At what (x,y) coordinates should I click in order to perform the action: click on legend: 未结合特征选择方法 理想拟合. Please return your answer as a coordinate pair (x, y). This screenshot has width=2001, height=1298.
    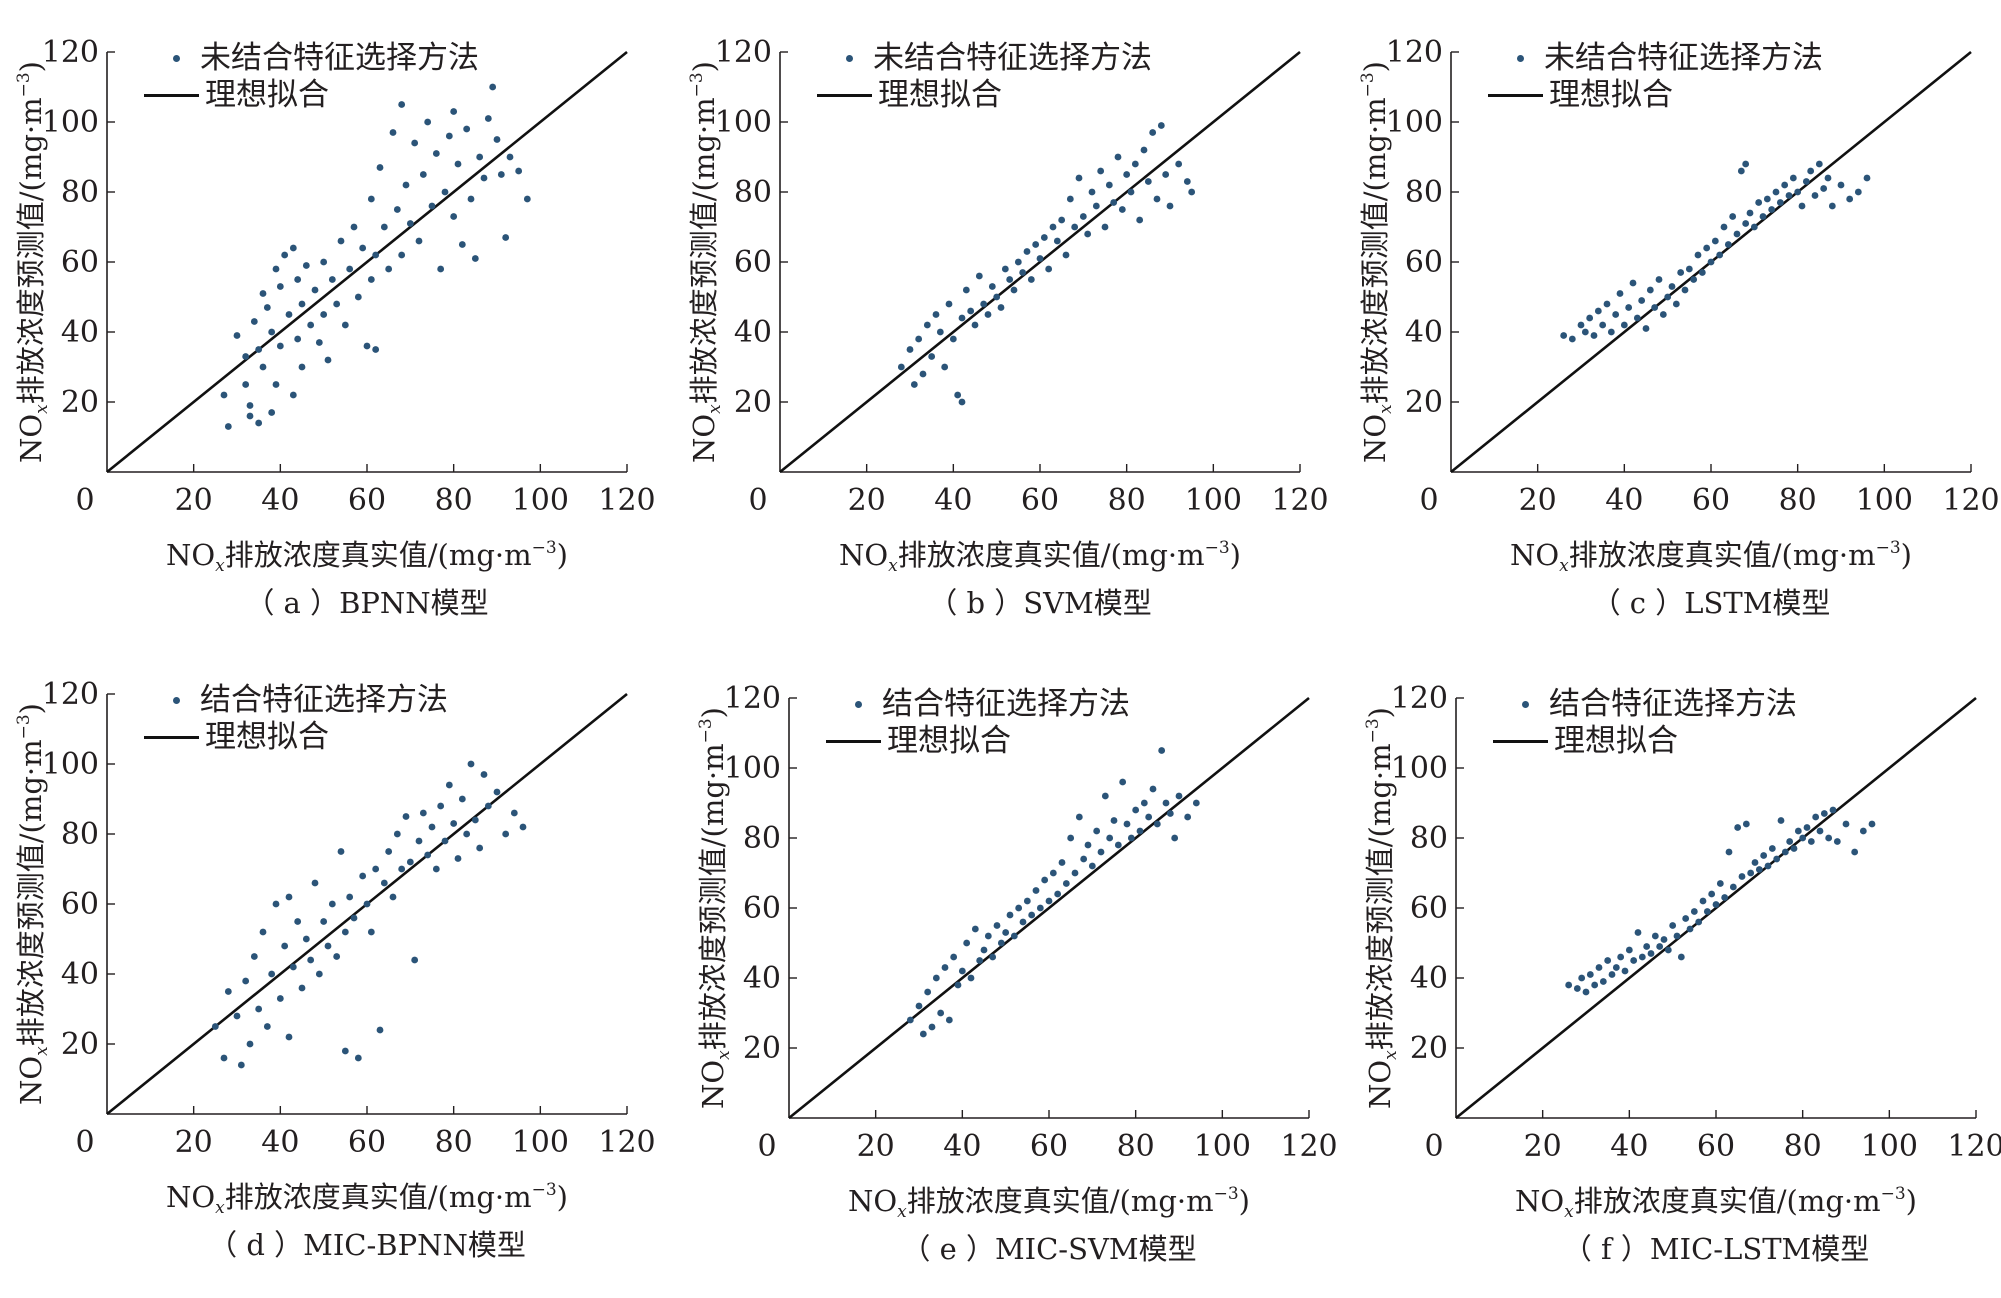
    Looking at the image, I should click on (311, 77).